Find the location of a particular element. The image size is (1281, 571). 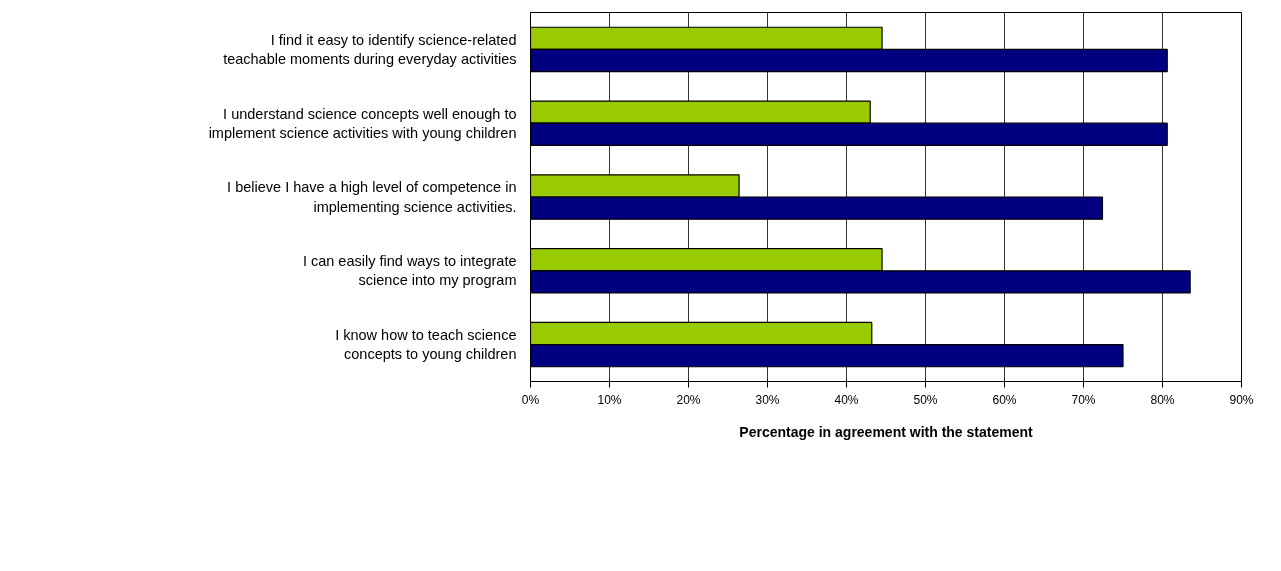

y-tick-label: I know how to teach science concepts to young children is located at coordinates (426, 345).